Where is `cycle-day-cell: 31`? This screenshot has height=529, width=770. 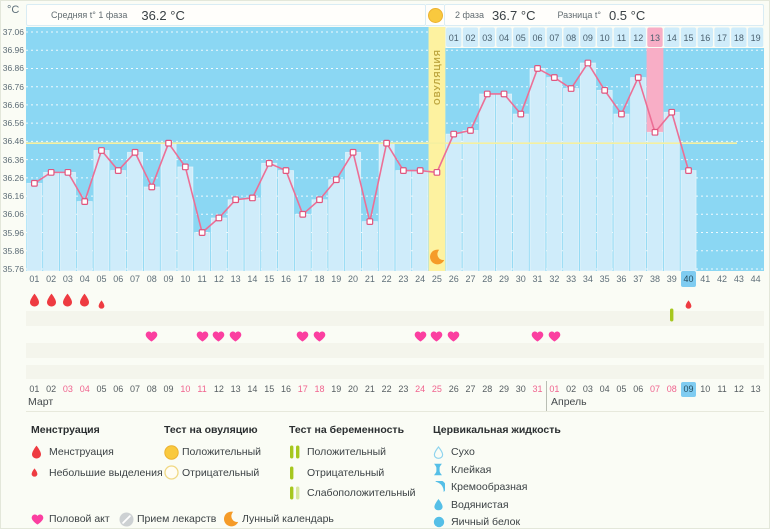 cycle-day-cell: 31 is located at coordinates (537, 279).